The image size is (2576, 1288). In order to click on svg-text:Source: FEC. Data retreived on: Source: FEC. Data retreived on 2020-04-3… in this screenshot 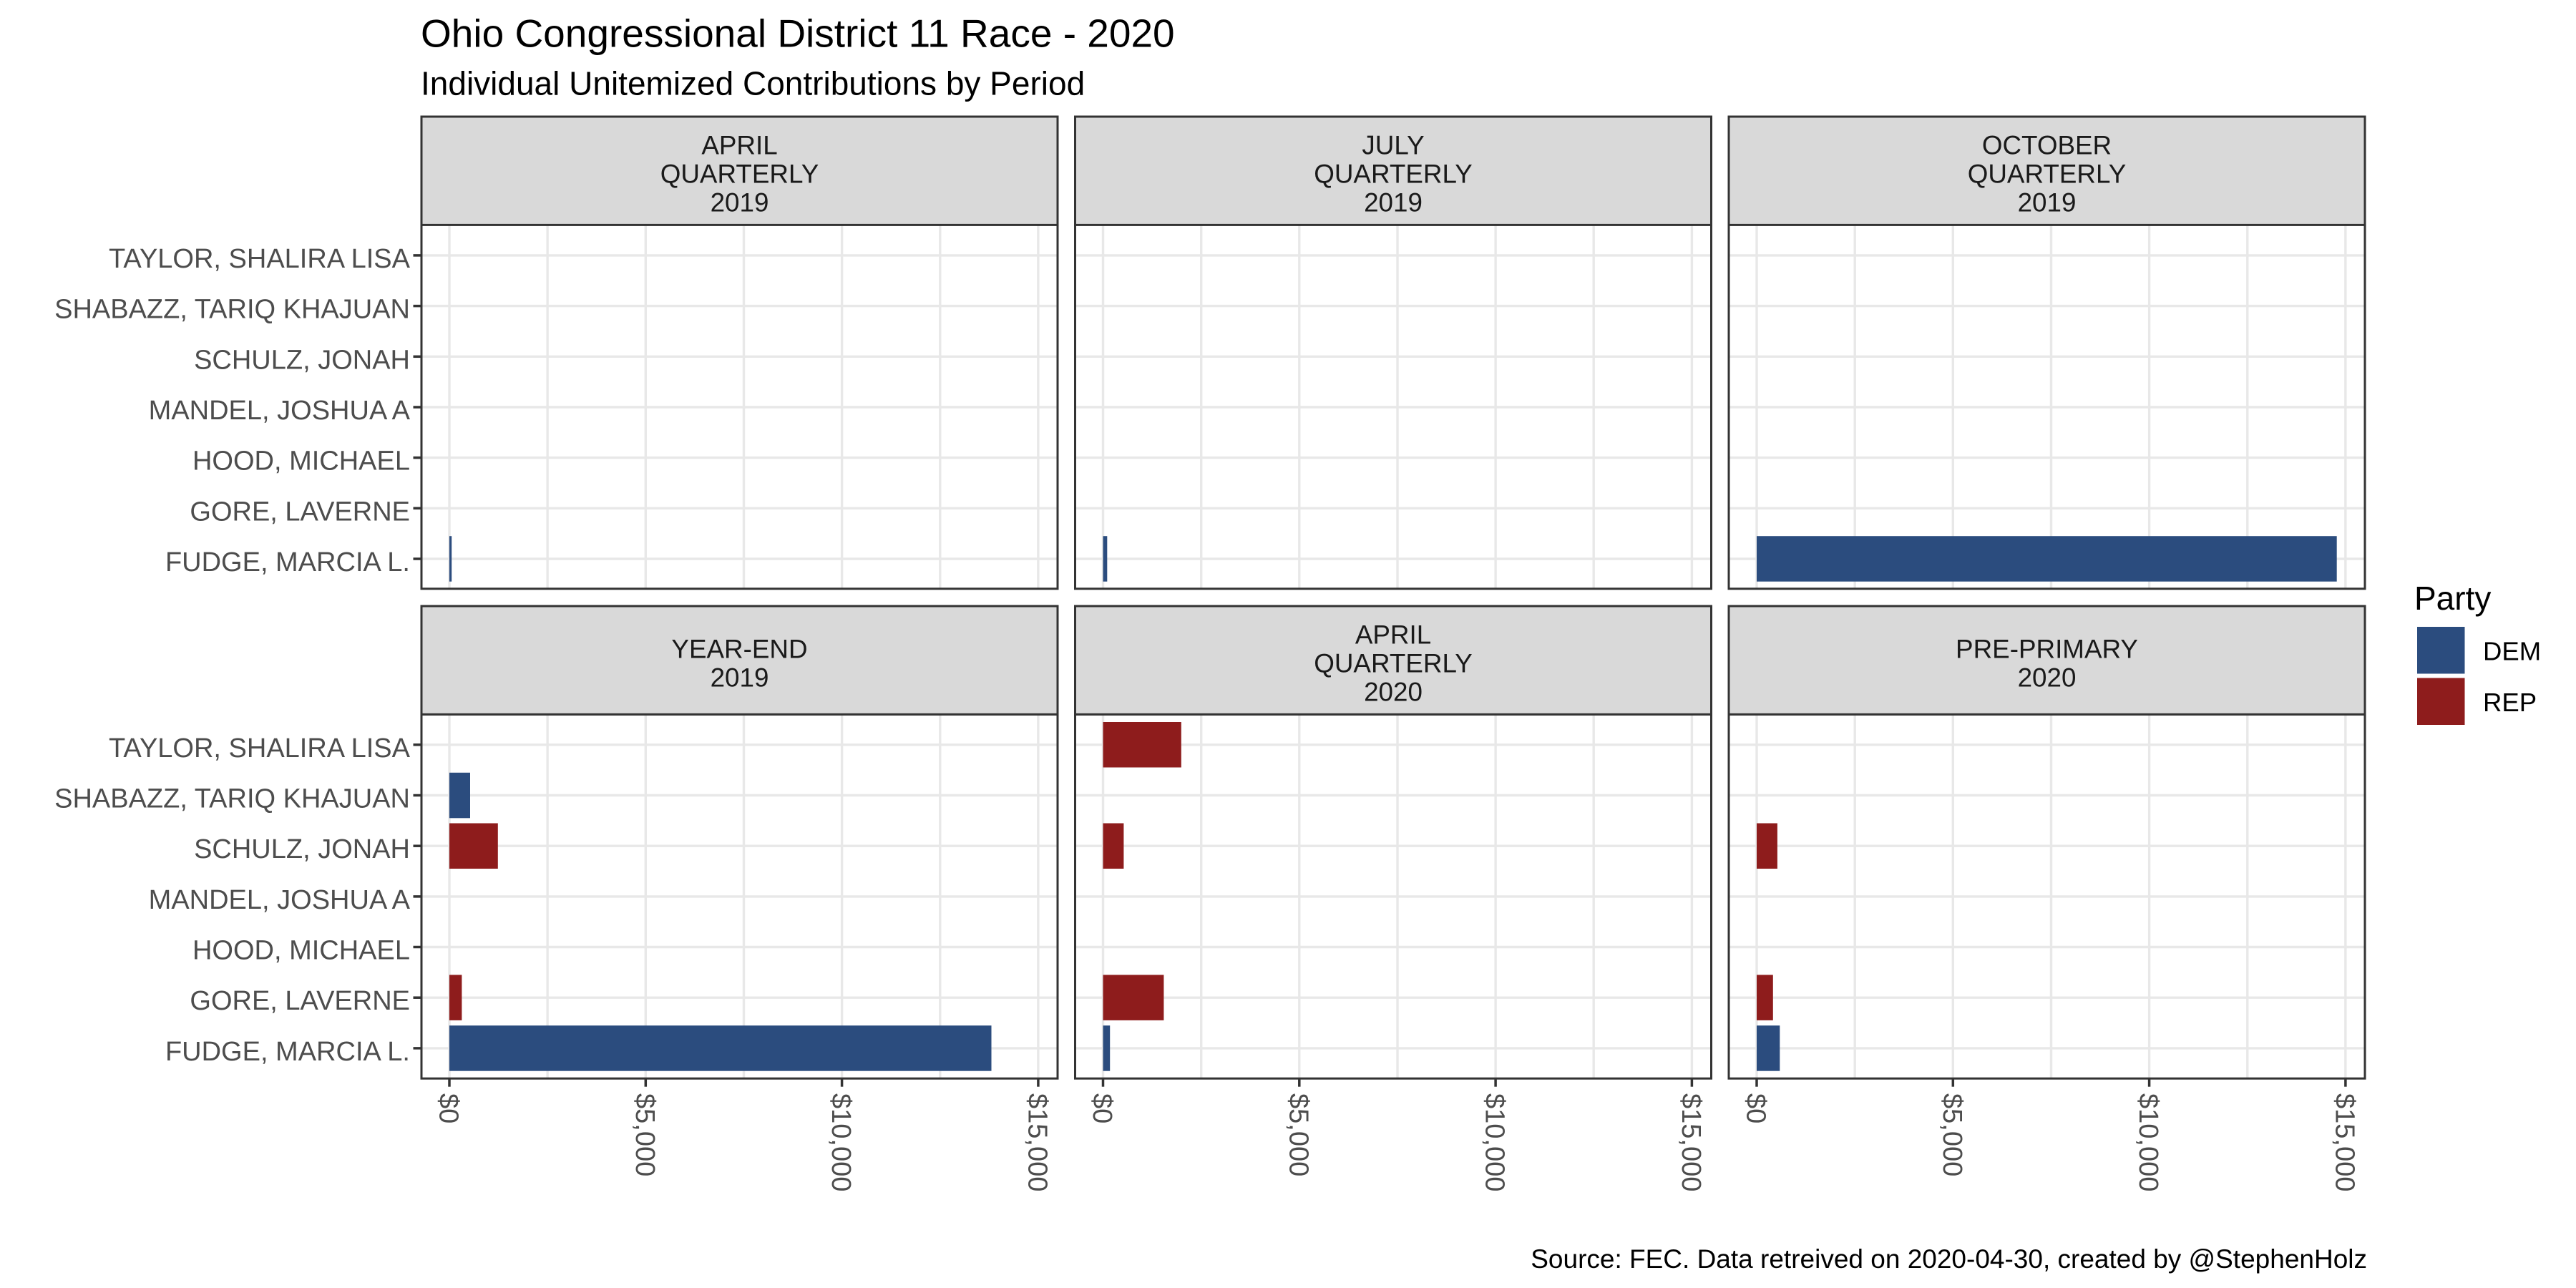, I will do `click(1949, 1259)`.